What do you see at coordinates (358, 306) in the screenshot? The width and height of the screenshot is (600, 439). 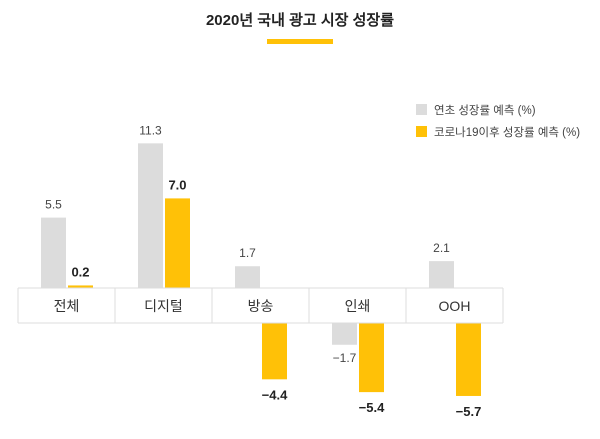 I see `category-label: 인쇄` at bounding box center [358, 306].